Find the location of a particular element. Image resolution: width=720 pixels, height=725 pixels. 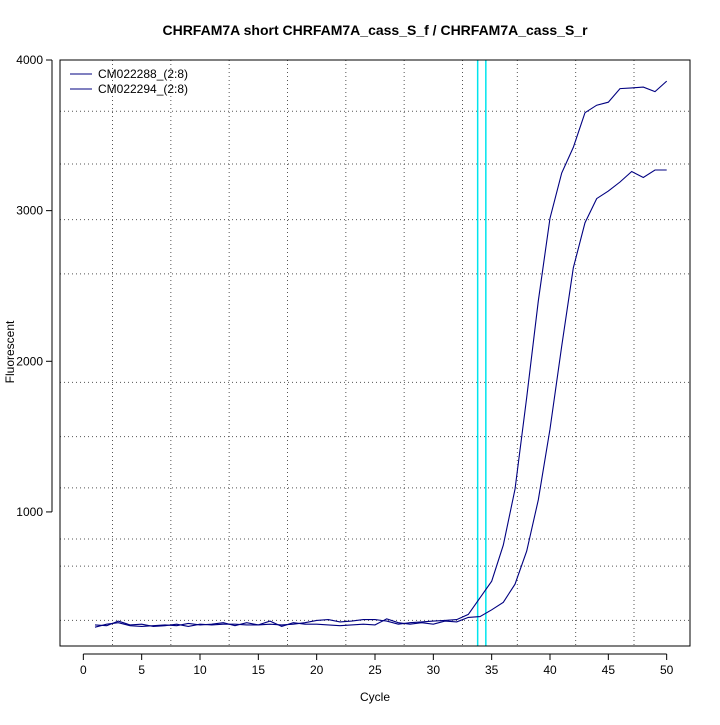

x-tick-label: 0 is located at coordinates (83, 670).